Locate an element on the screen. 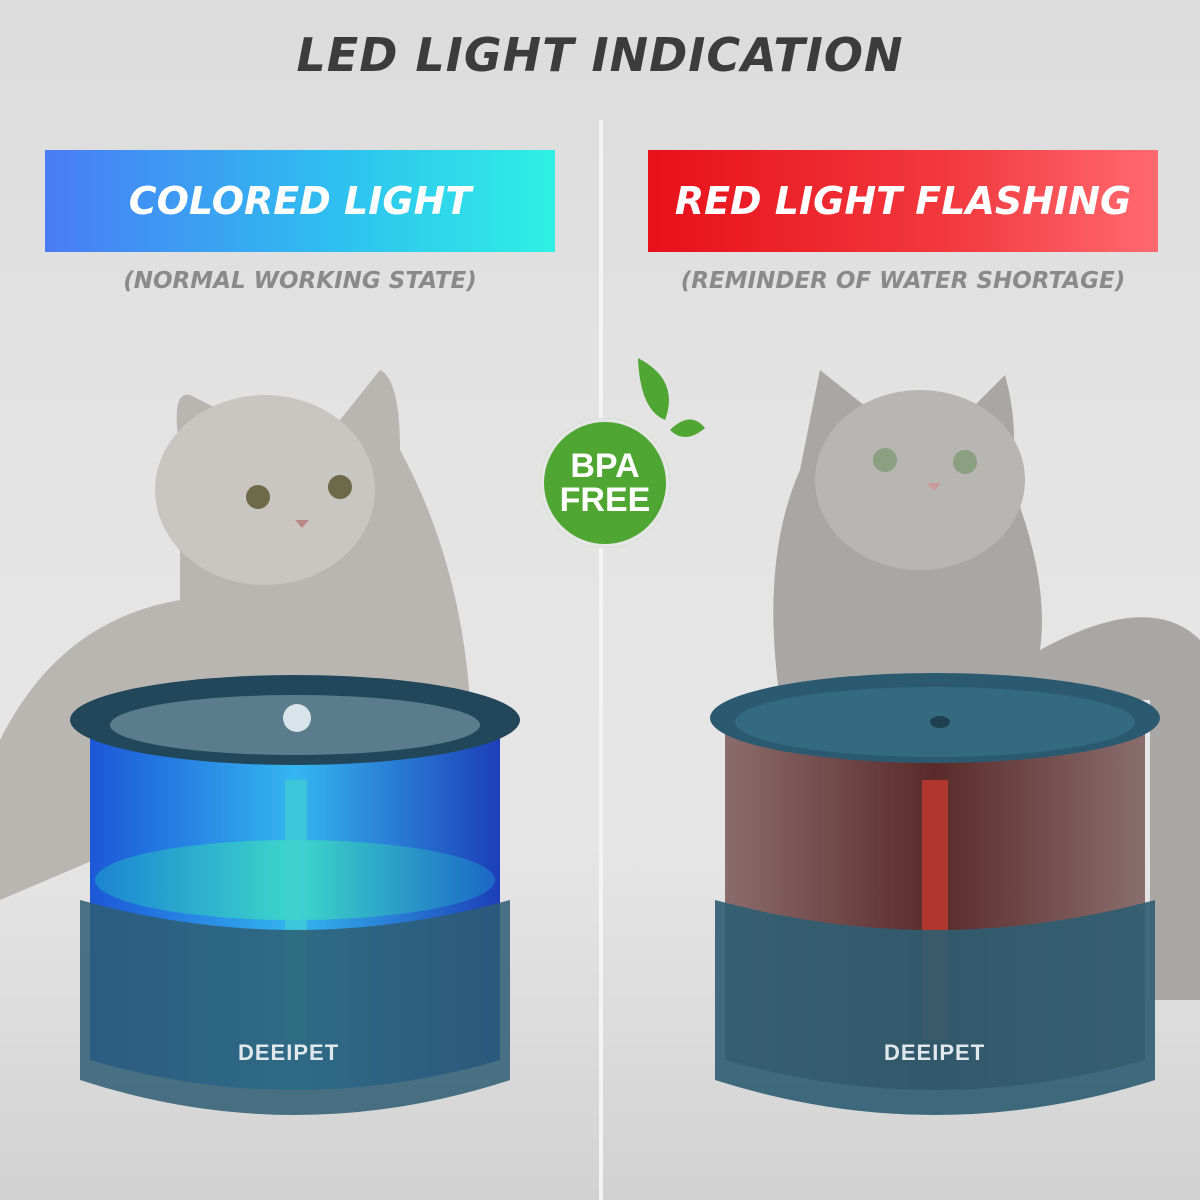  badge-line2: FREE is located at coordinates (605, 500).